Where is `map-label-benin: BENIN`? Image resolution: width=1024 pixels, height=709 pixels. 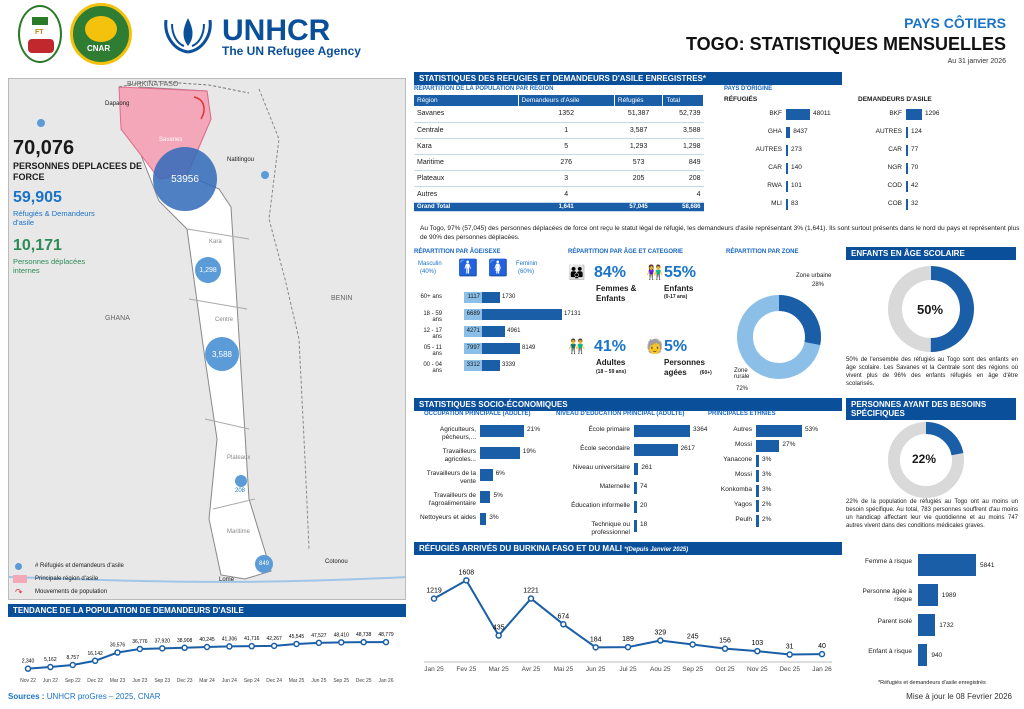
map-label-benin: BENIN is located at coordinates (342, 298).